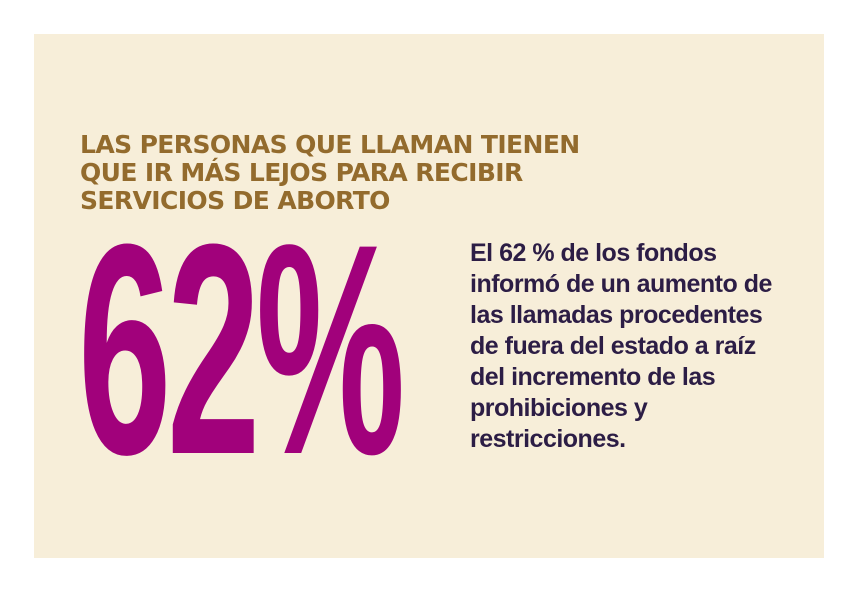 This screenshot has height=592, width=856. What do you see at coordinates (621, 284) in the screenshot?
I see `description-line: informó de un aumento de` at bounding box center [621, 284].